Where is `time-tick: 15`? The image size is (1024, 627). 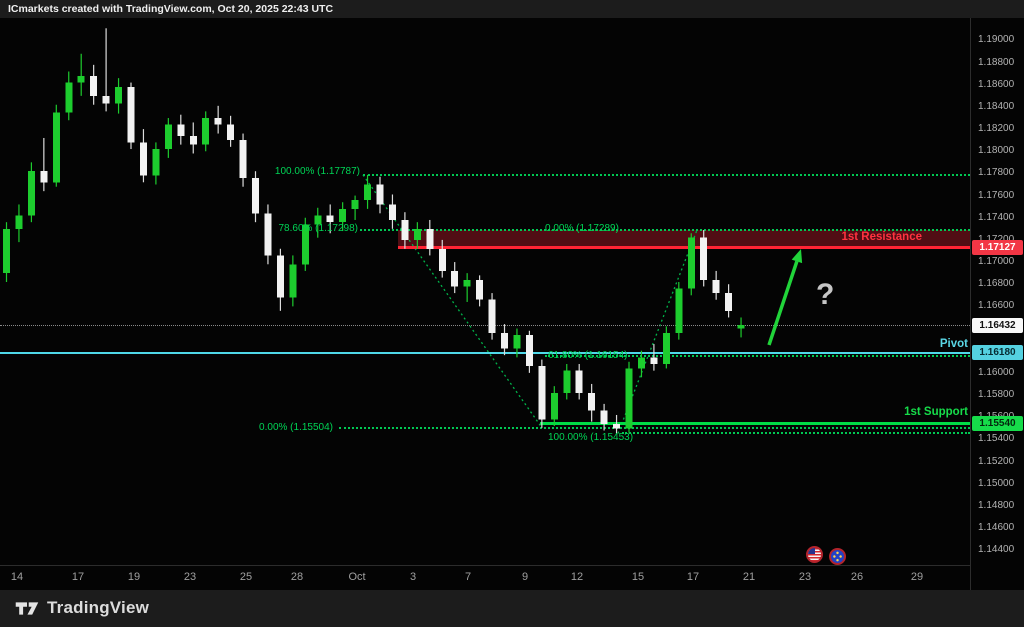 time-tick: 15 is located at coordinates (638, 577).